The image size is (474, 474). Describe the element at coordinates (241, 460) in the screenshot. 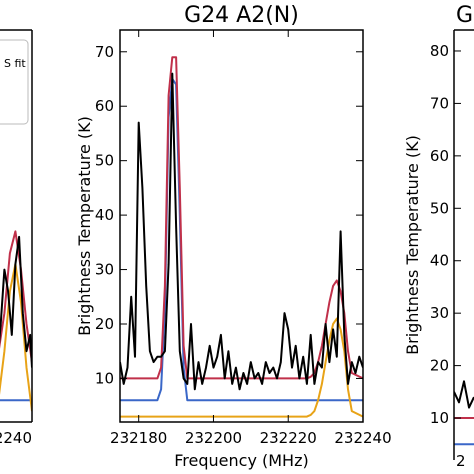

I see `x-axis-label: Frequency (MHz)` at that location.